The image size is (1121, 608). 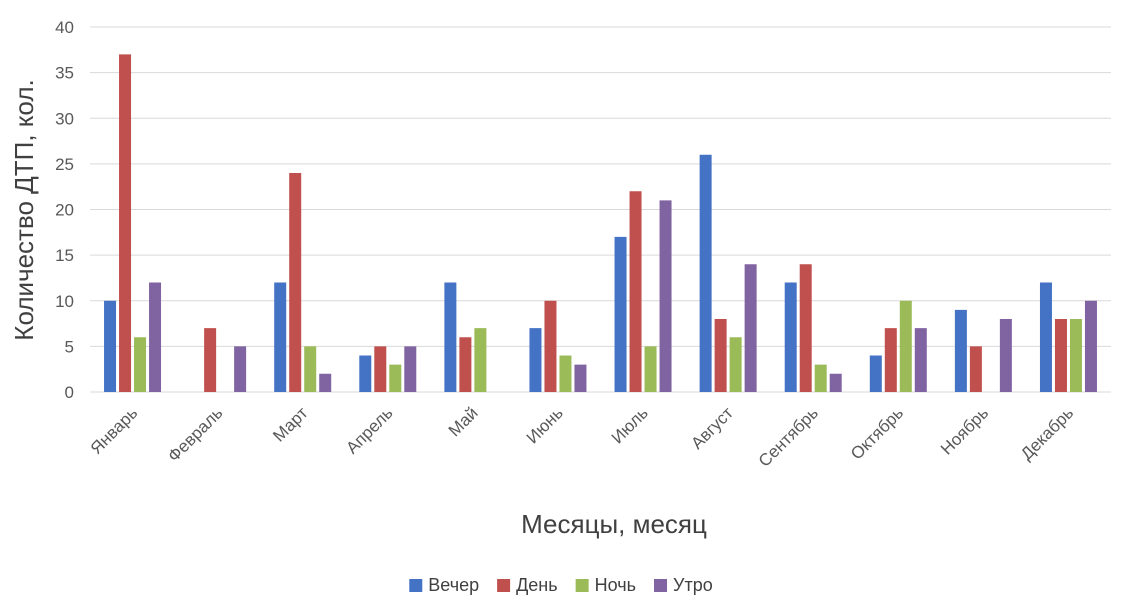 I want to click on x-tick-label: Февраль, so click(x=195, y=434).